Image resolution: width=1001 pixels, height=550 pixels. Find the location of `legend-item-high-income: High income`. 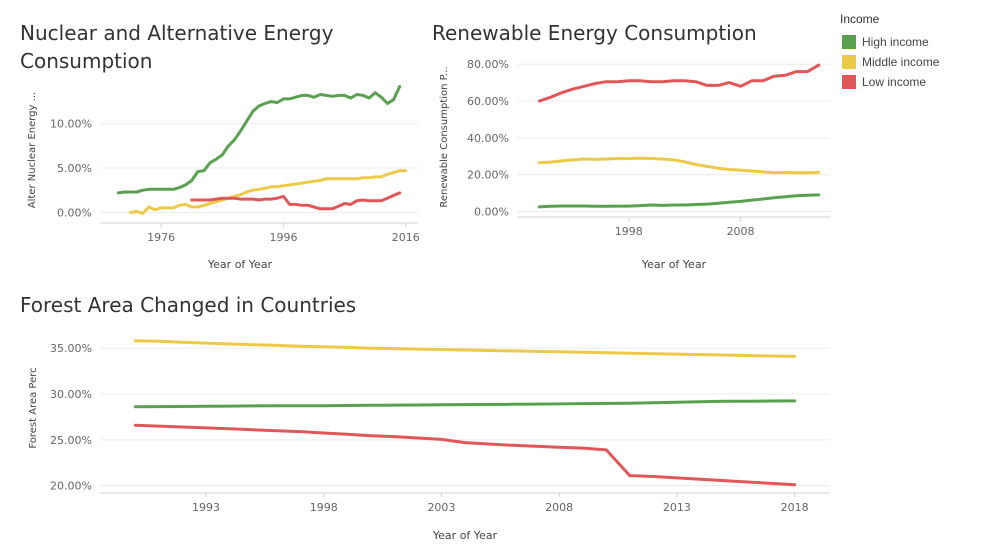

legend-item-high-income: High income is located at coordinates (918, 42).